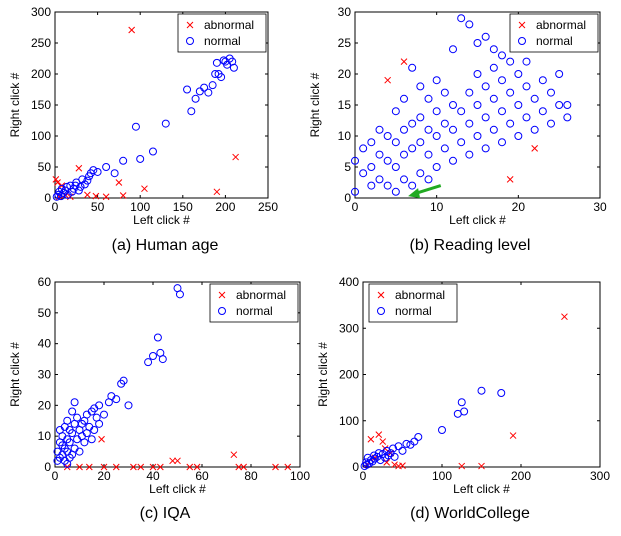 The image size is (621, 536). I want to click on legend-label-abnormal: abnormal, so click(261, 295).